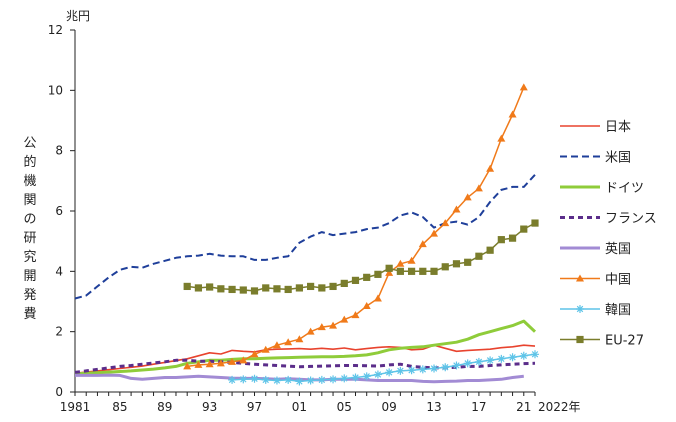 The width and height of the screenshot is (676, 422). I want to click on legend-item: 日本, so click(595, 127).